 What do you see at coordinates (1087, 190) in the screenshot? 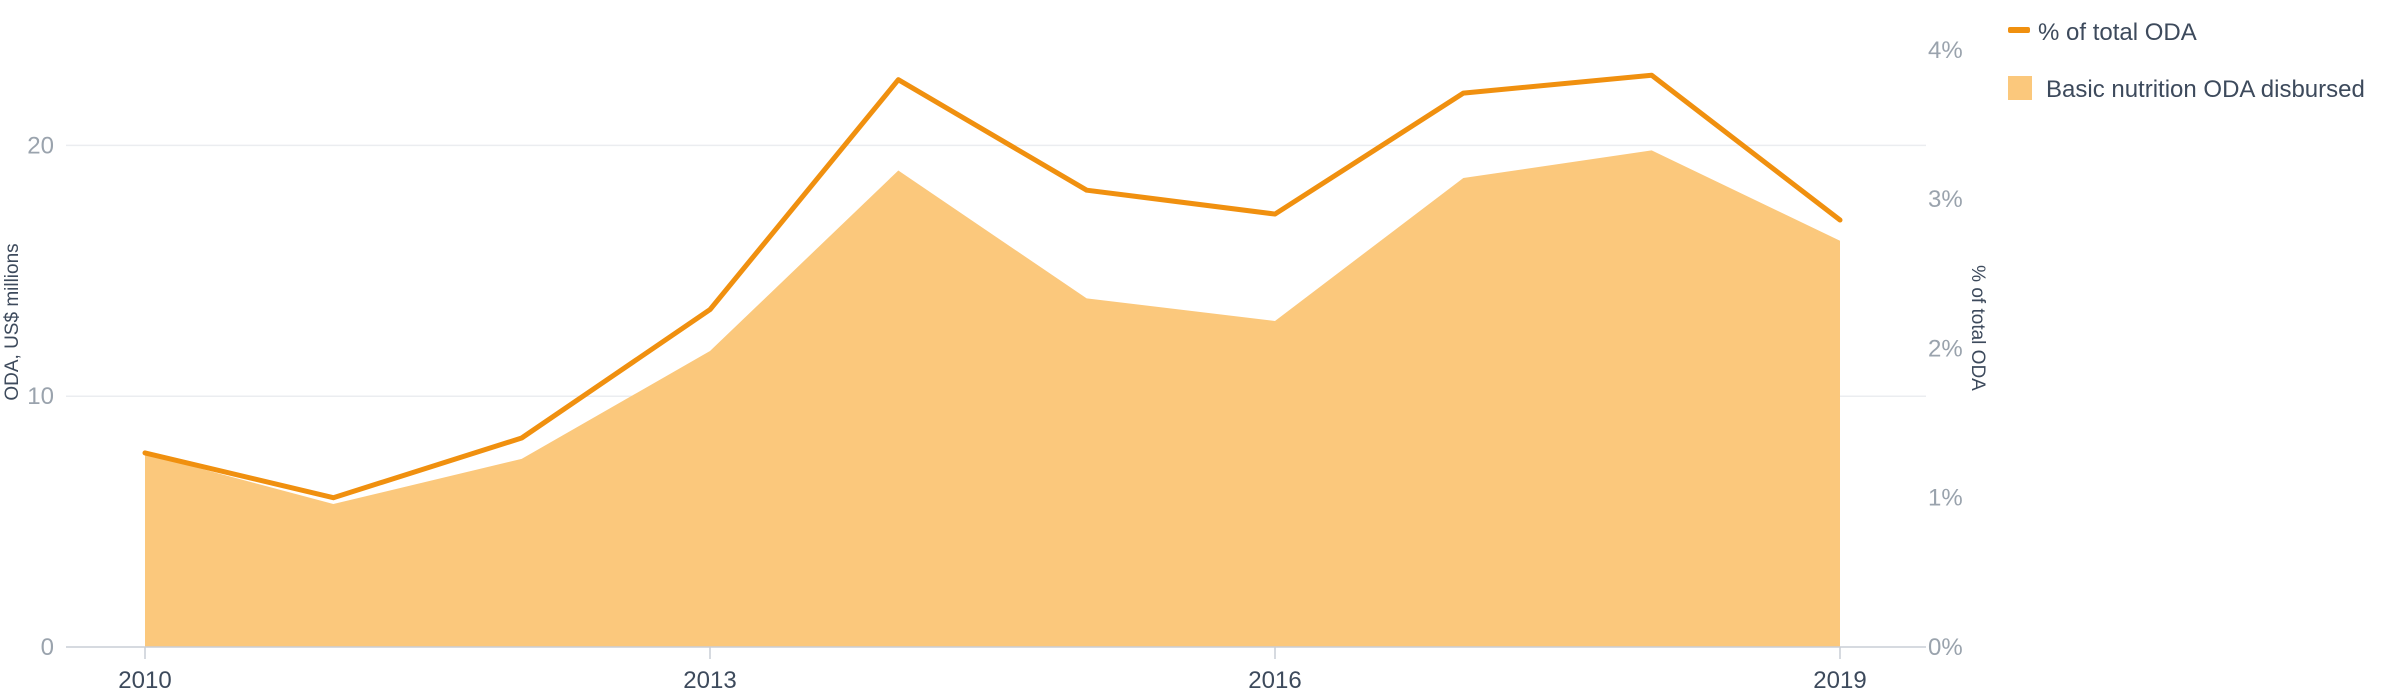
I see `line-point-2015` at bounding box center [1087, 190].